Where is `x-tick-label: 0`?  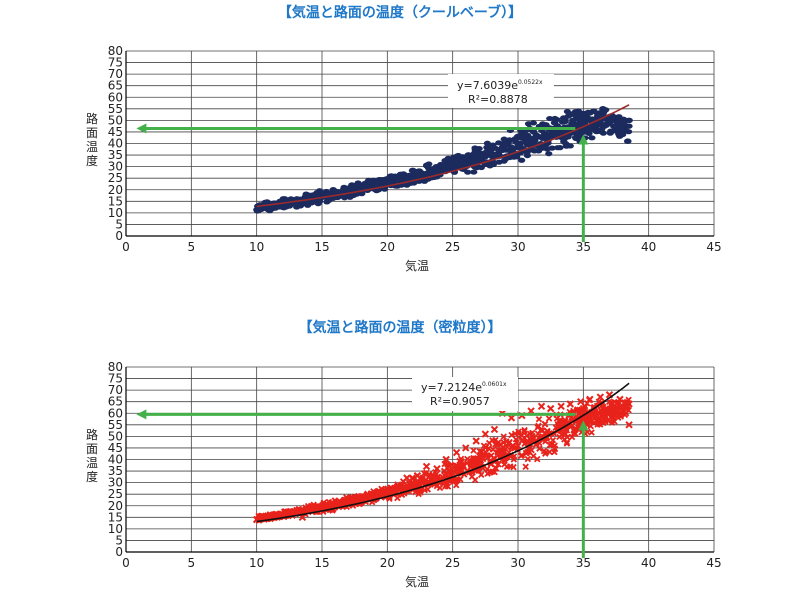
x-tick-label: 0 is located at coordinates (126, 247).